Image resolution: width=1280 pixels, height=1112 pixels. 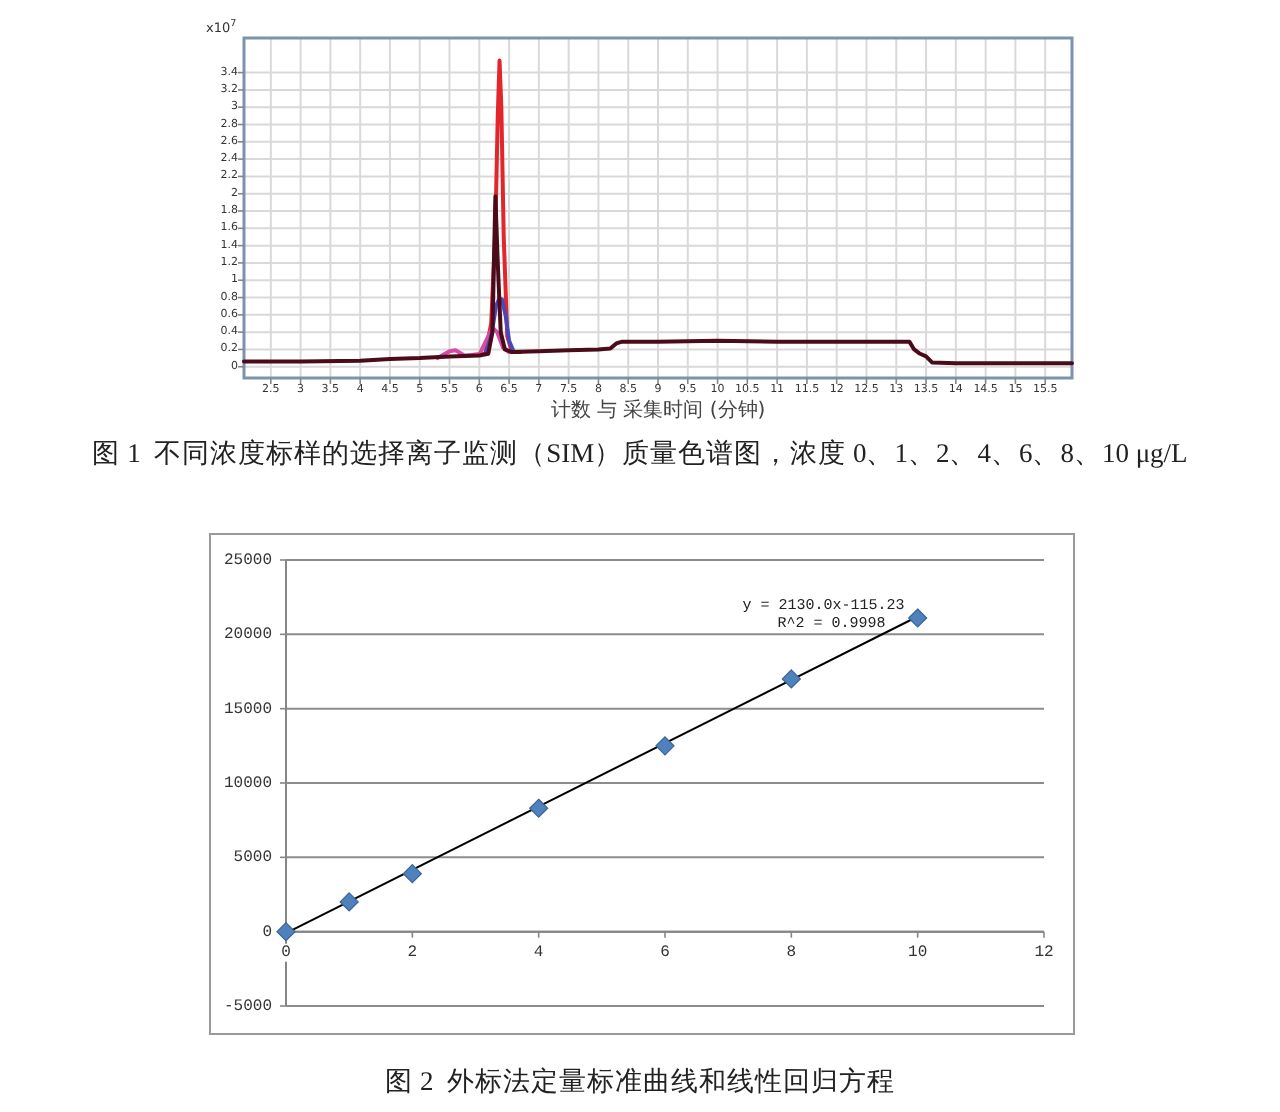 What do you see at coordinates (665, 952) in the screenshot?
I see `x-tick-label: 6` at bounding box center [665, 952].